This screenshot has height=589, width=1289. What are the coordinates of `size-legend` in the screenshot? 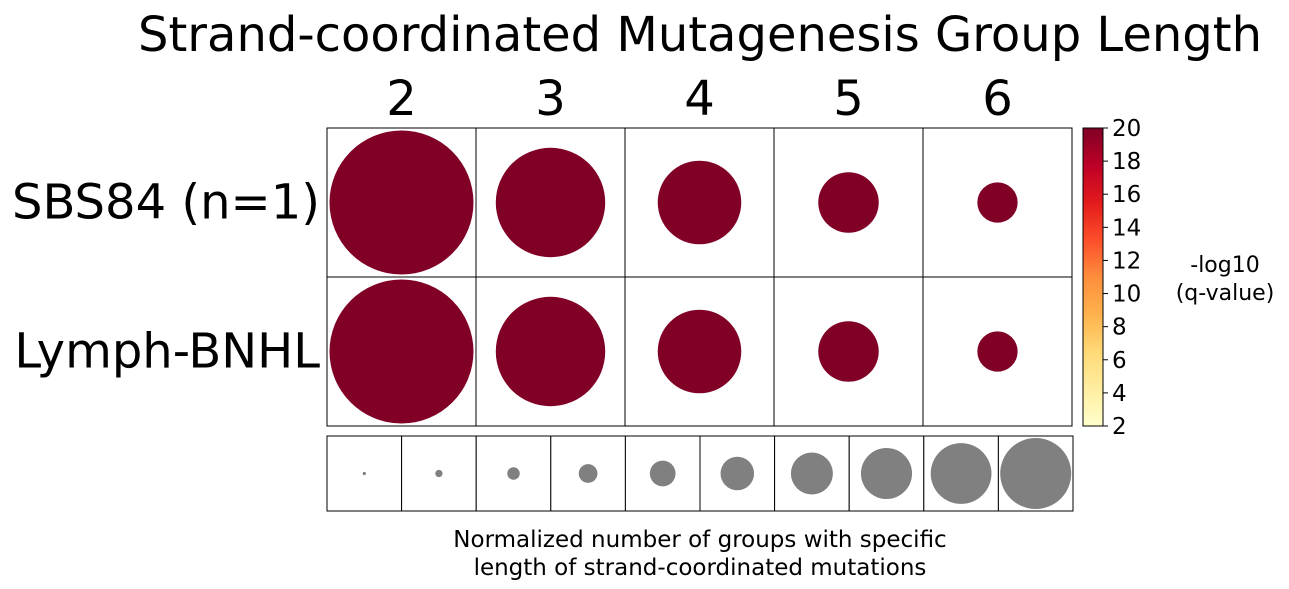 It's located at (700, 473).